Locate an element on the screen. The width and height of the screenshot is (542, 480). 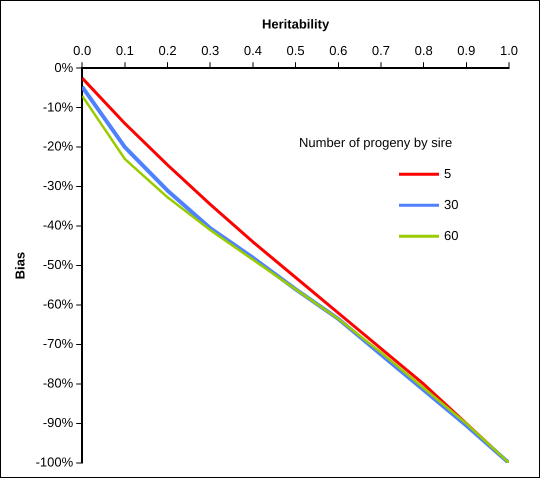
y-tick-label: -100% is located at coordinates (55, 462).